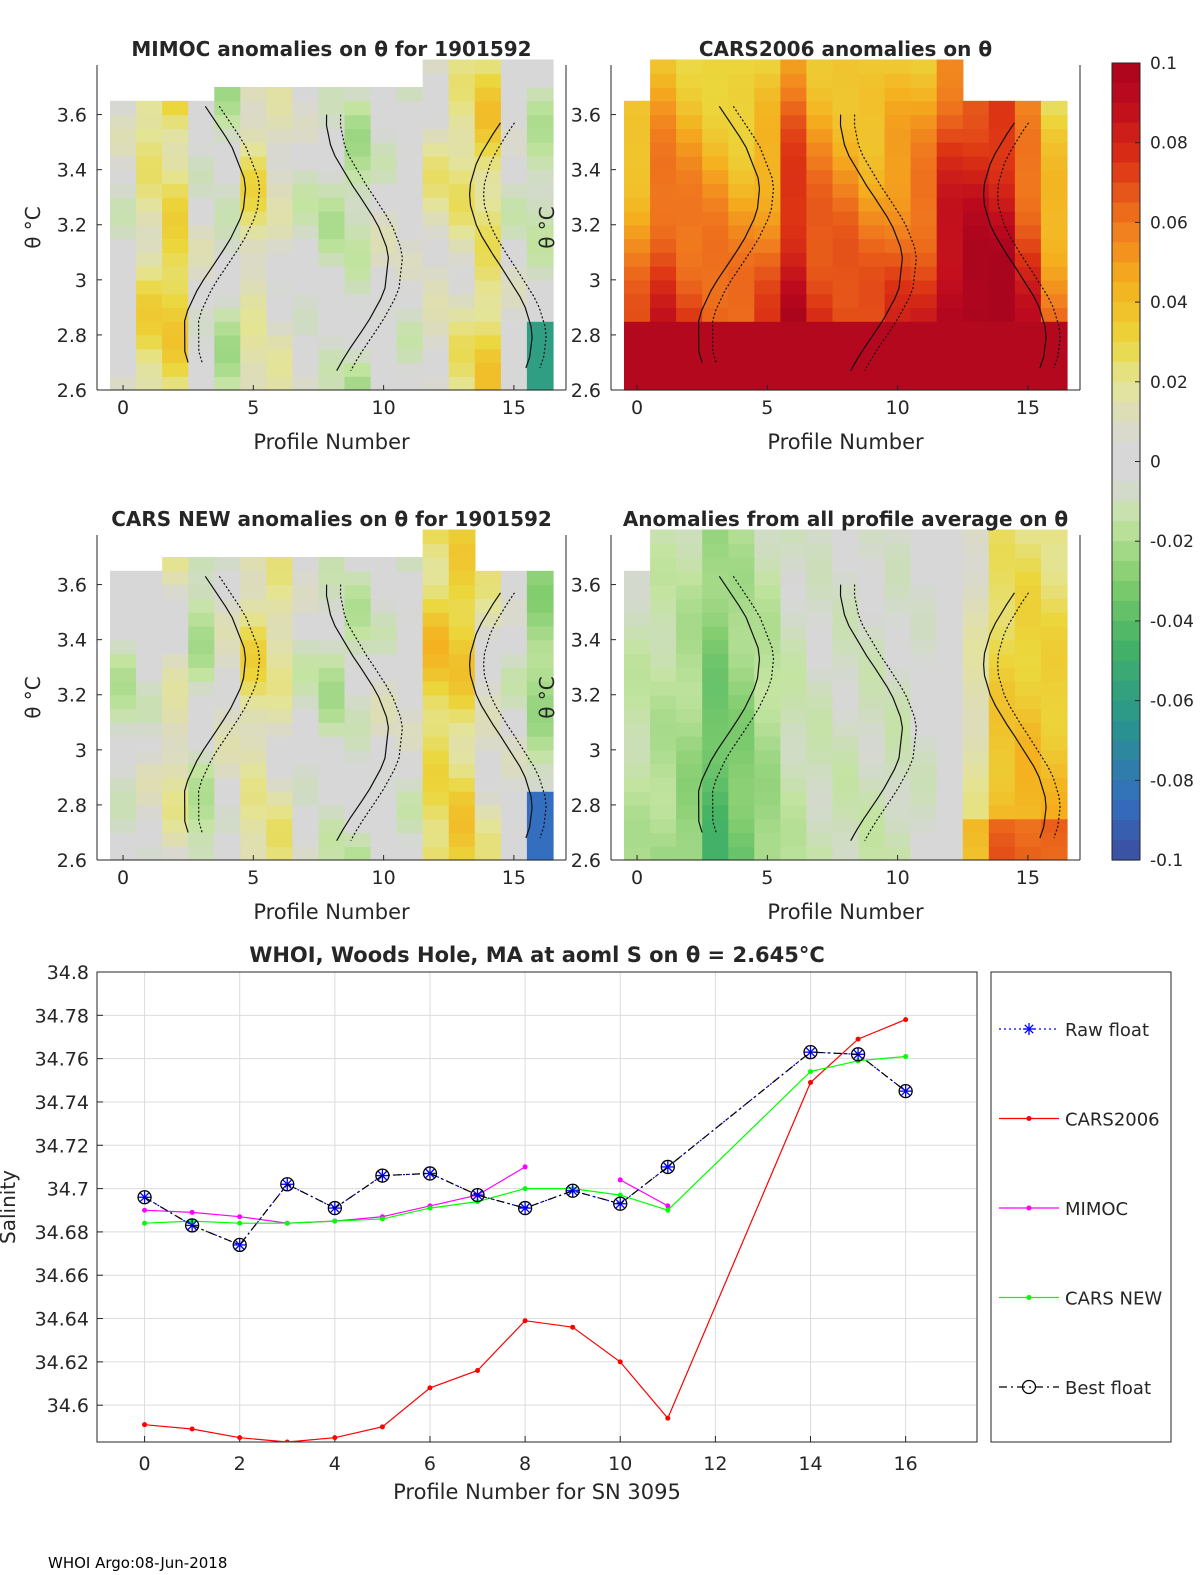 This screenshot has height=1575, width=1200. What do you see at coordinates (335, 1464) in the screenshot?
I see `x-tick-label: 4` at bounding box center [335, 1464].